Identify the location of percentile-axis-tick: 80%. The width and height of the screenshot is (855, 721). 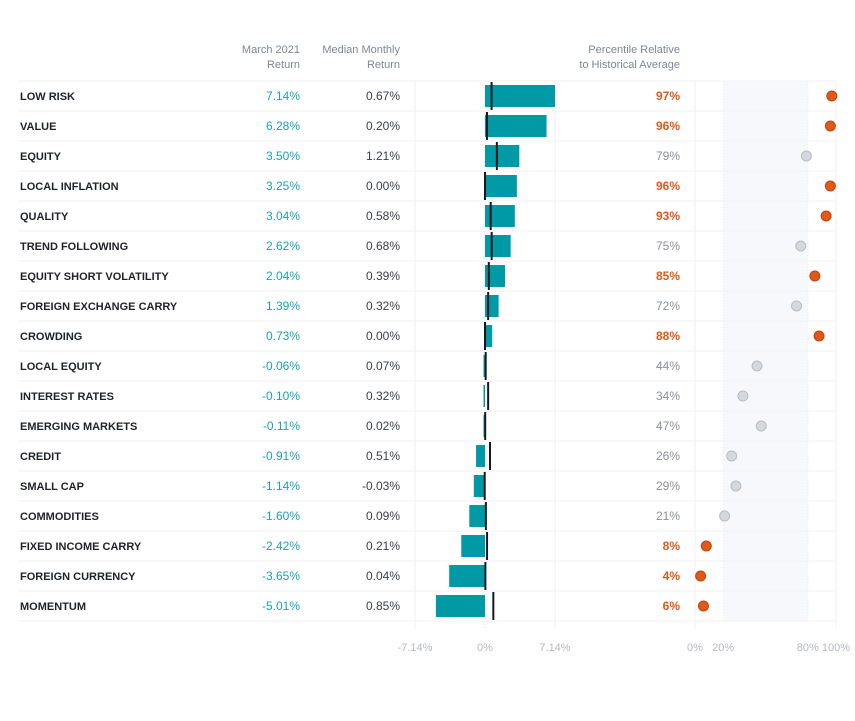
(808, 648).